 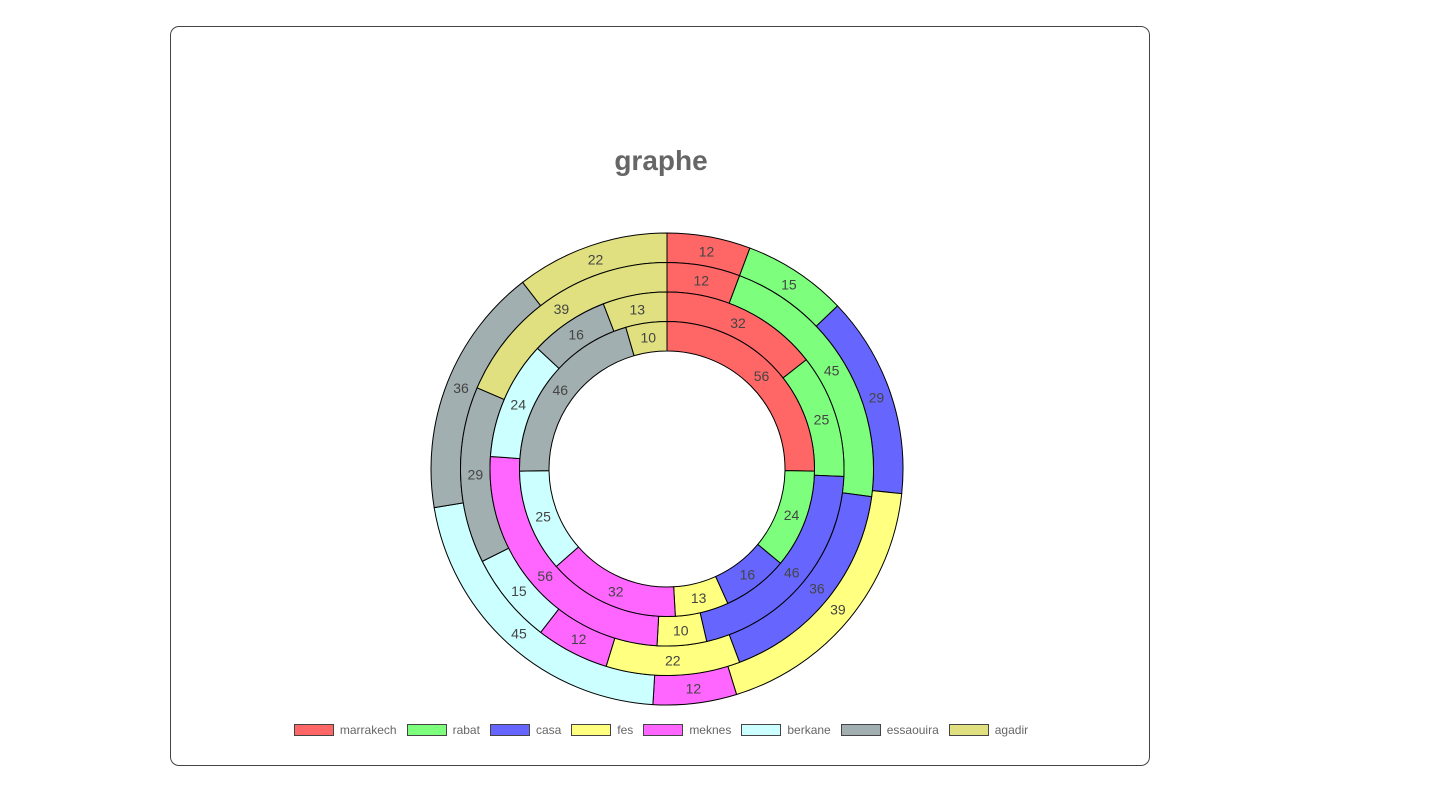 What do you see at coordinates (591, 730) in the screenshot?
I see `legend-swatch-fes` at bounding box center [591, 730].